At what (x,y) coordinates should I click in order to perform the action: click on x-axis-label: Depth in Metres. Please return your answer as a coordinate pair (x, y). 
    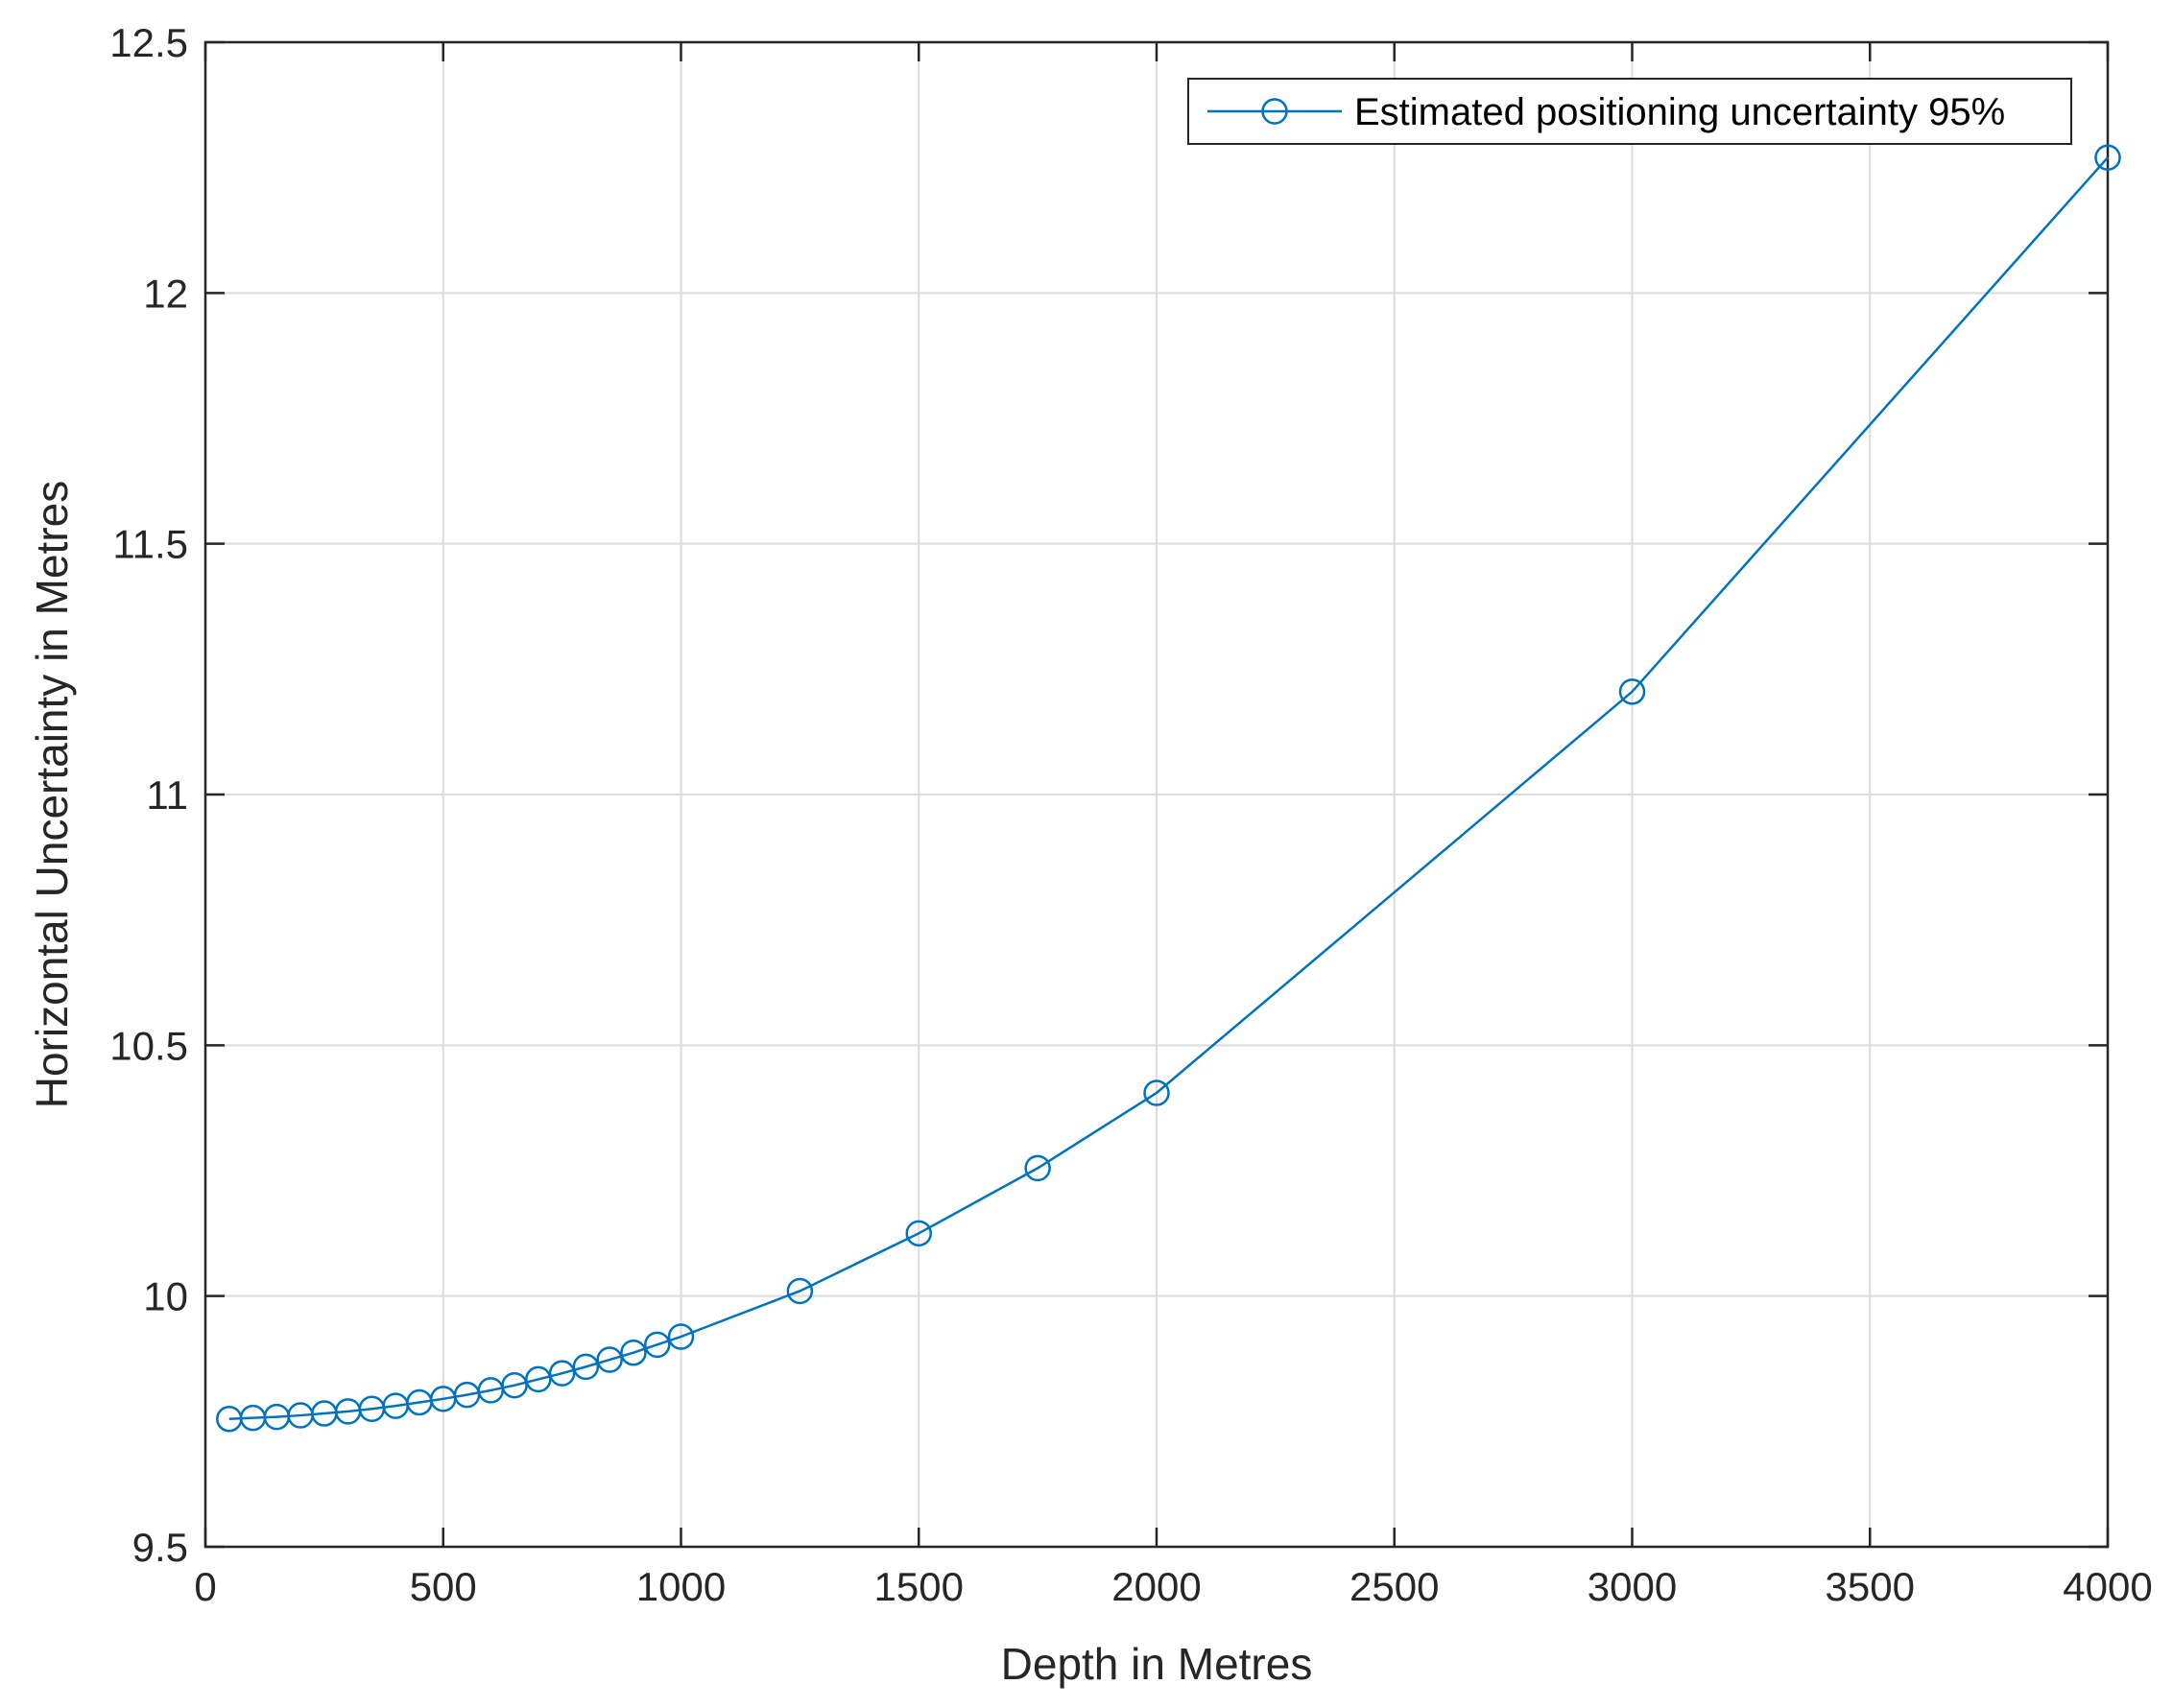
    Looking at the image, I should click on (1157, 1664).